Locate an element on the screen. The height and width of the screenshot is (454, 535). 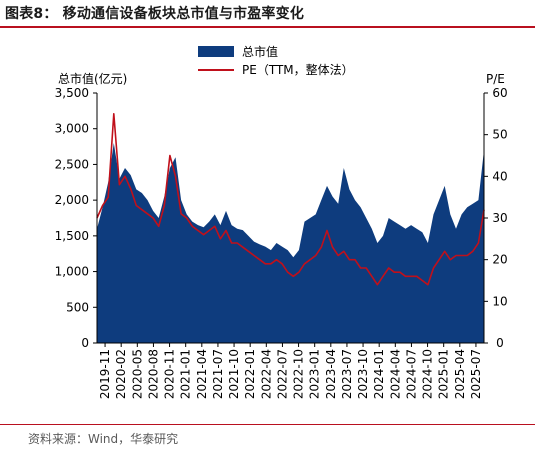
x-tick-label: 2023-04 is located at coordinates (331, 374).